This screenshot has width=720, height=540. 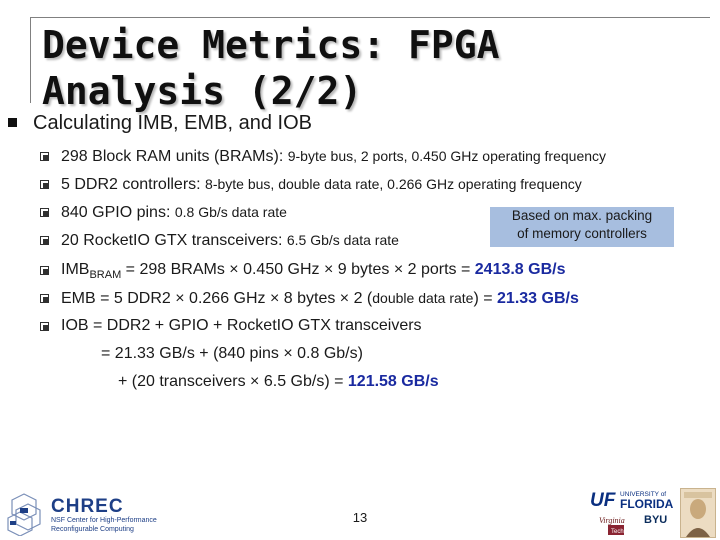 What do you see at coordinates (370, 17) in the screenshot?
I see `title-top-rule` at bounding box center [370, 17].